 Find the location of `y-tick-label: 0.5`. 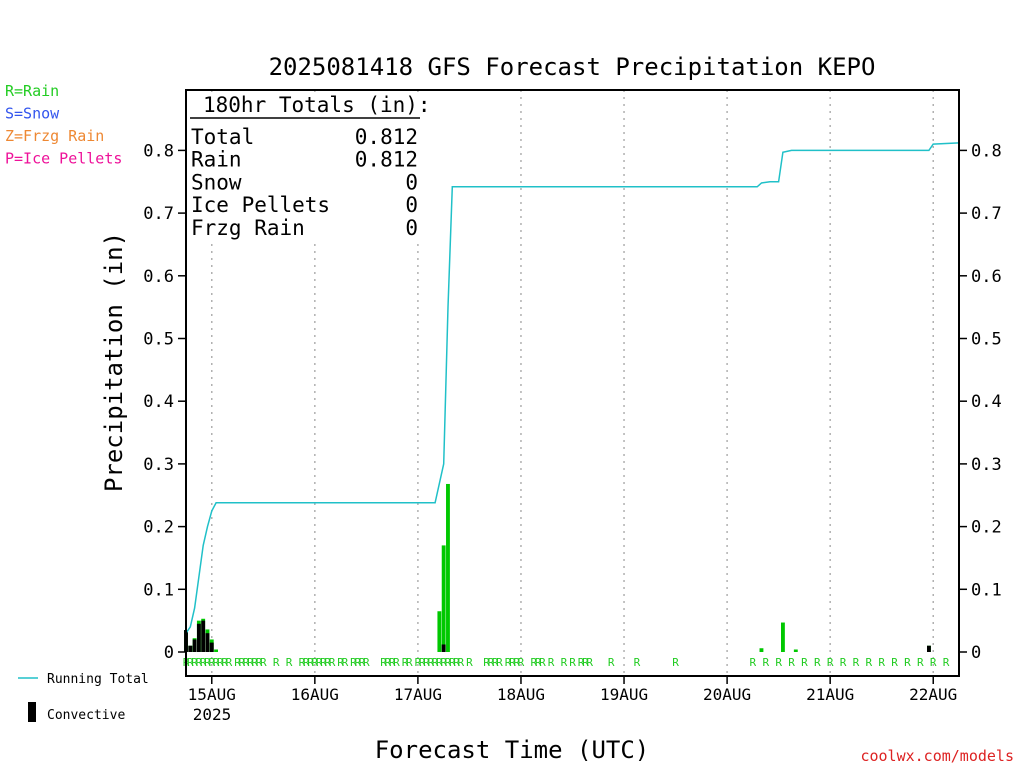

y-tick-label: 0.5 is located at coordinates (158, 340).